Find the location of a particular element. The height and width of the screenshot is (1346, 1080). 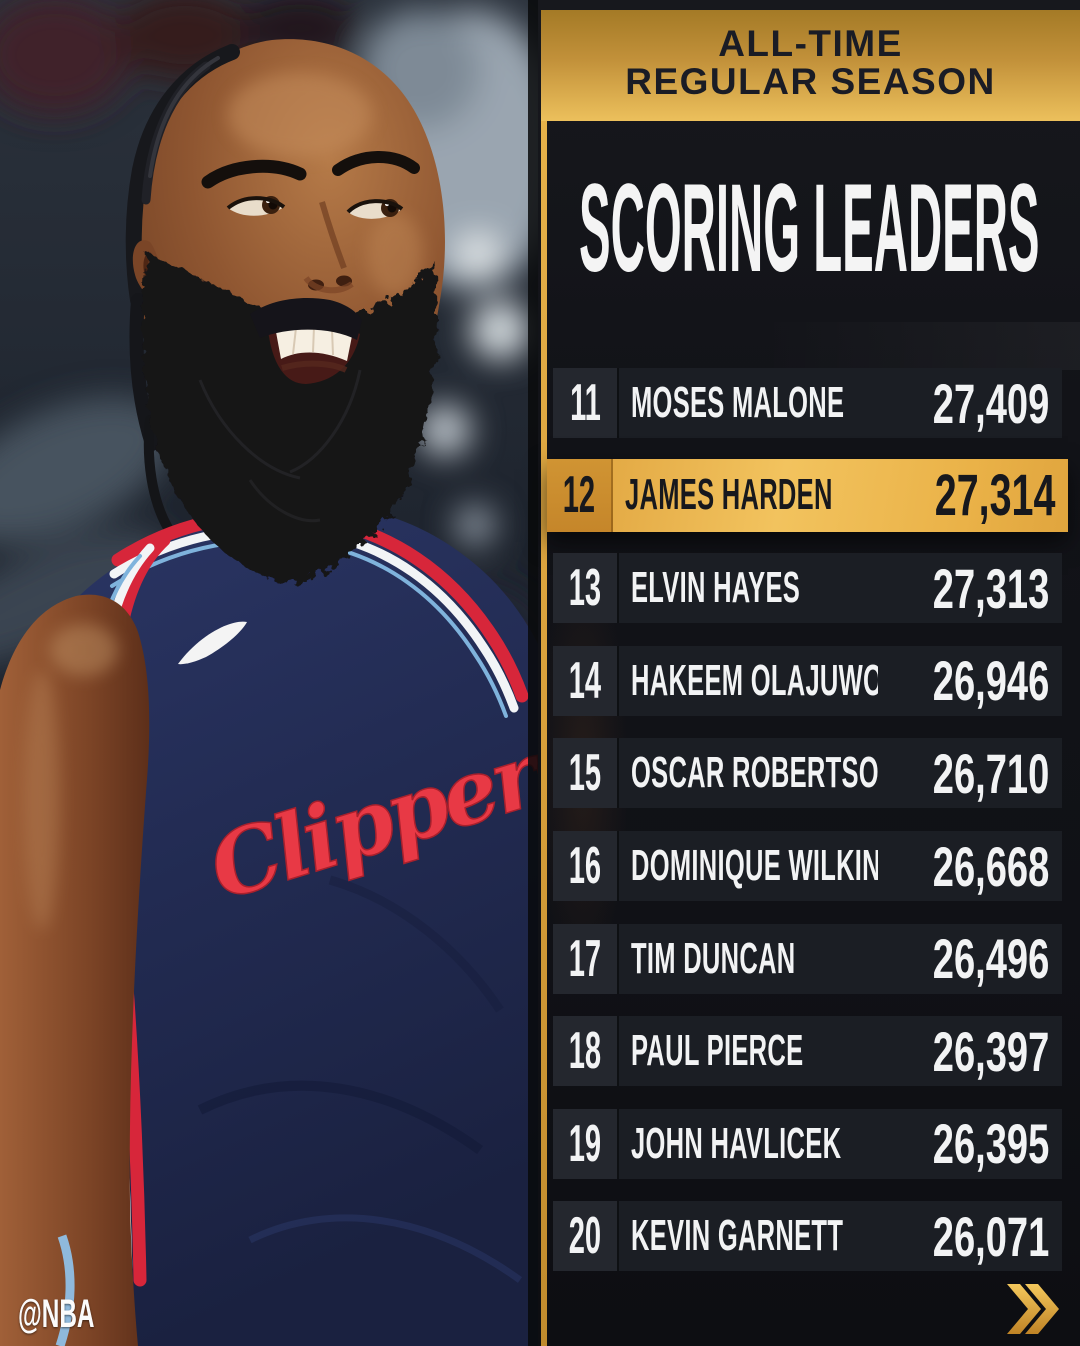

banner-line2: REGULAR SEASON is located at coordinates (810, 81).